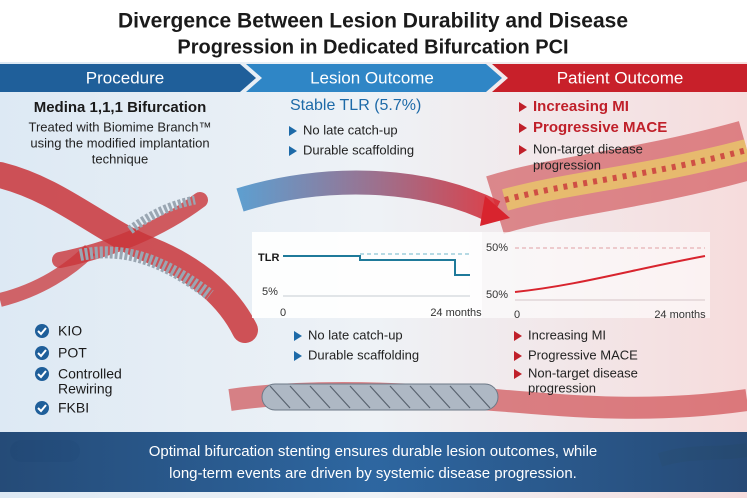 The width and height of the screenshot is (747, 498). I want to click on procedure-text: technique, so click(120, 158).